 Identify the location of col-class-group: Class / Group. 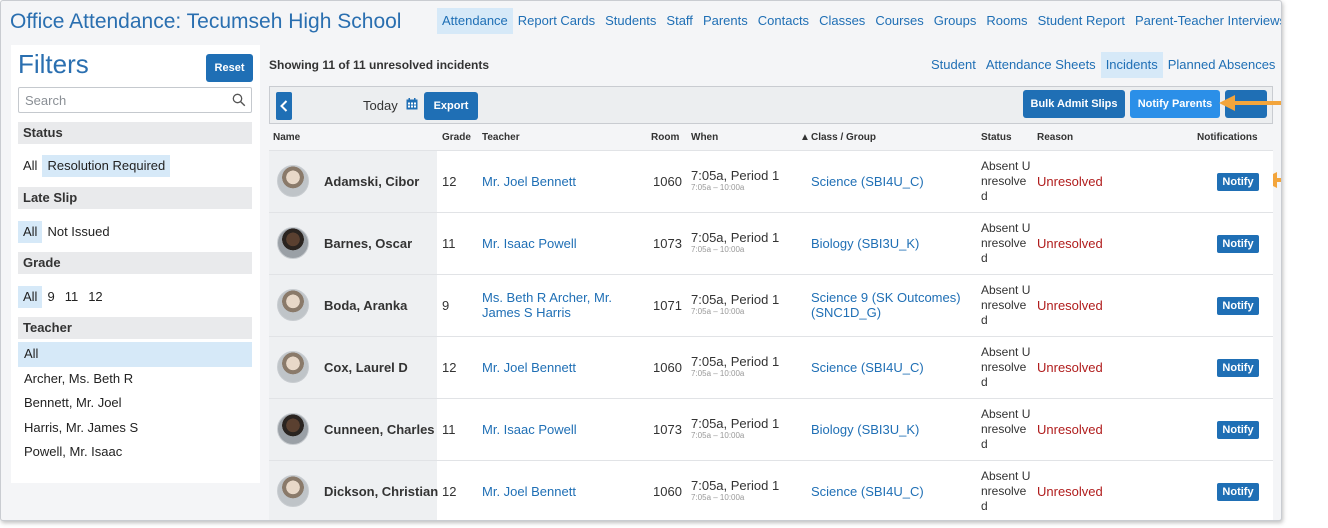
(844, 137).